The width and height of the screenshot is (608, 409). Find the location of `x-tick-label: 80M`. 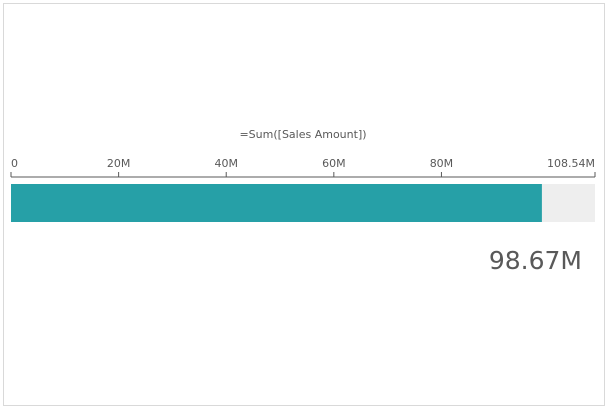

x-tick-label: 80M is located at coordinates (442, 163).